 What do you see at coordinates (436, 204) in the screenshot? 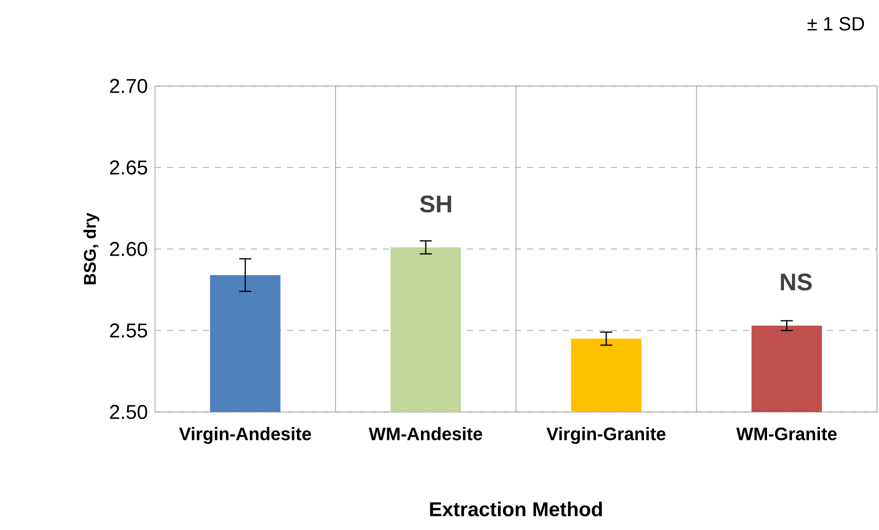
I see `annotation: SH` at bounding box center [436, 204].